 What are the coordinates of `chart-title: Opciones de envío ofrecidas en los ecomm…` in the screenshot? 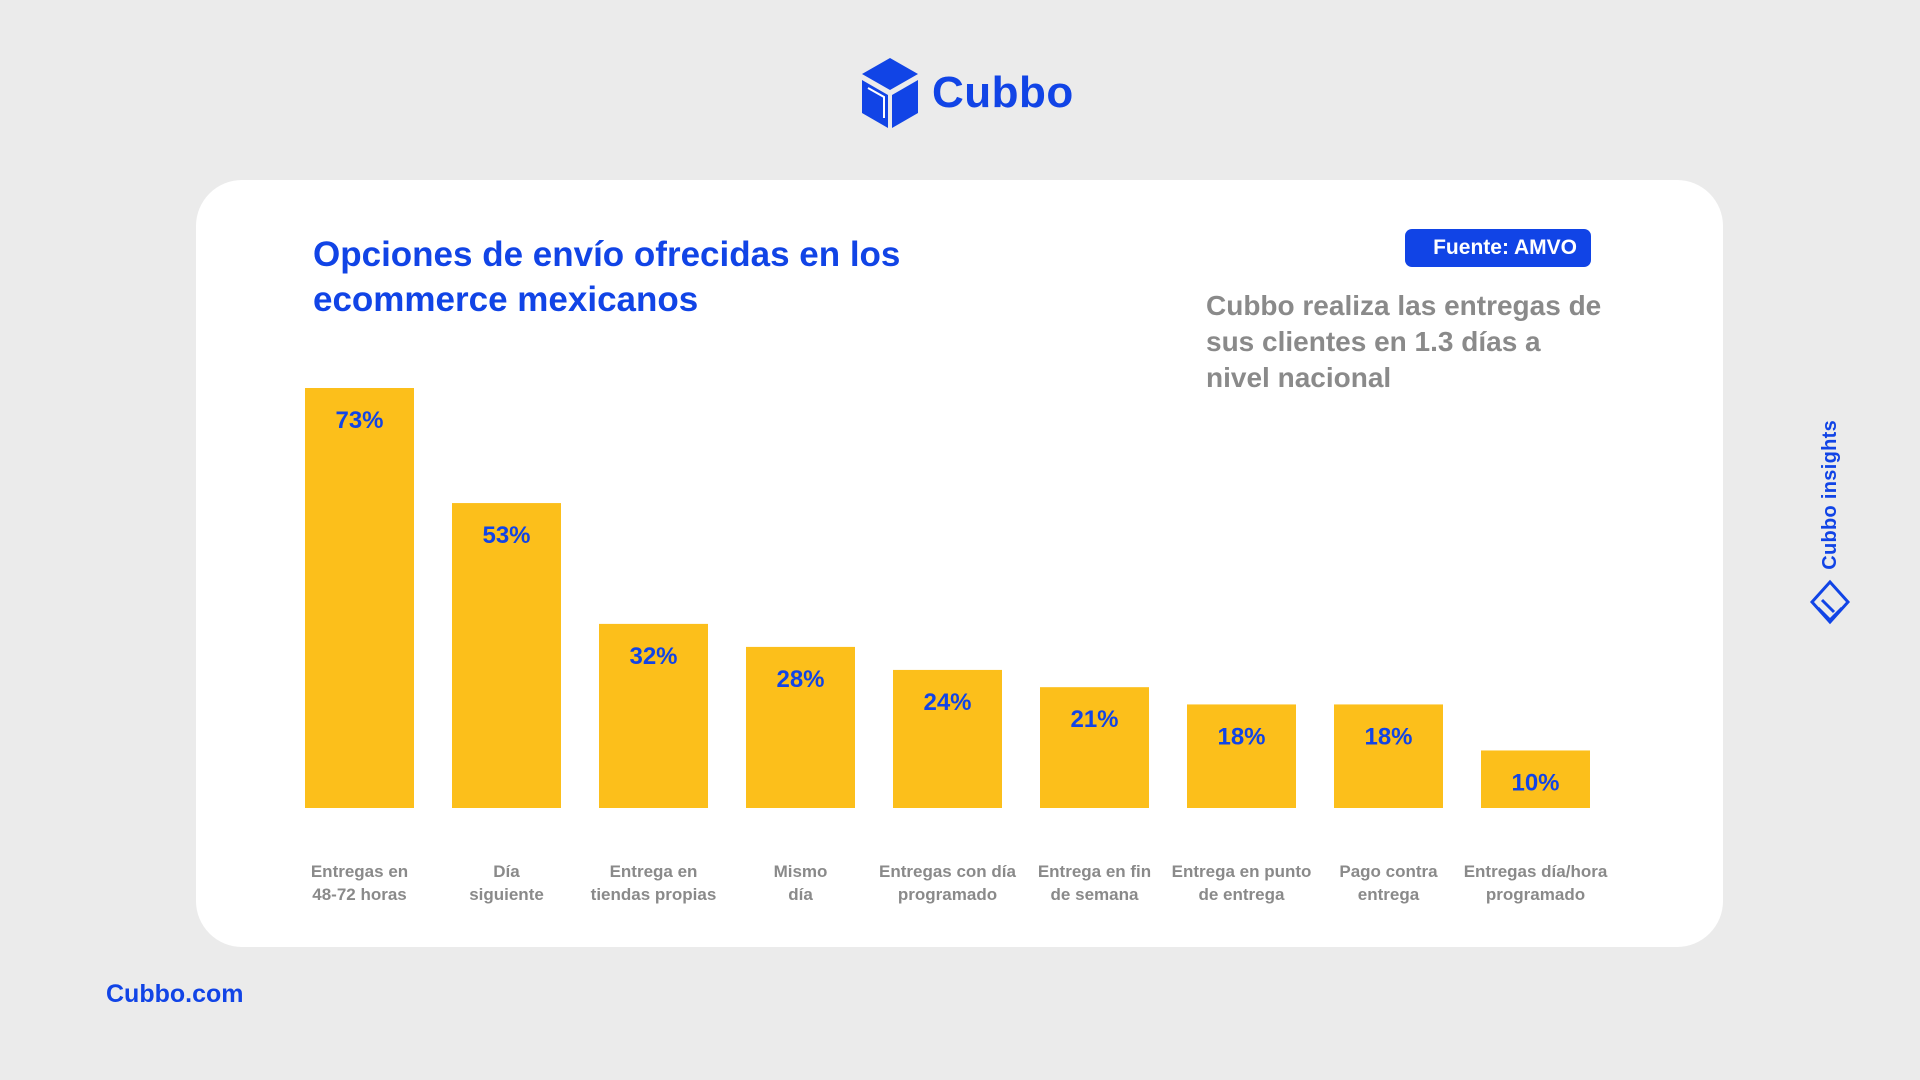 It's located at (607, 277).